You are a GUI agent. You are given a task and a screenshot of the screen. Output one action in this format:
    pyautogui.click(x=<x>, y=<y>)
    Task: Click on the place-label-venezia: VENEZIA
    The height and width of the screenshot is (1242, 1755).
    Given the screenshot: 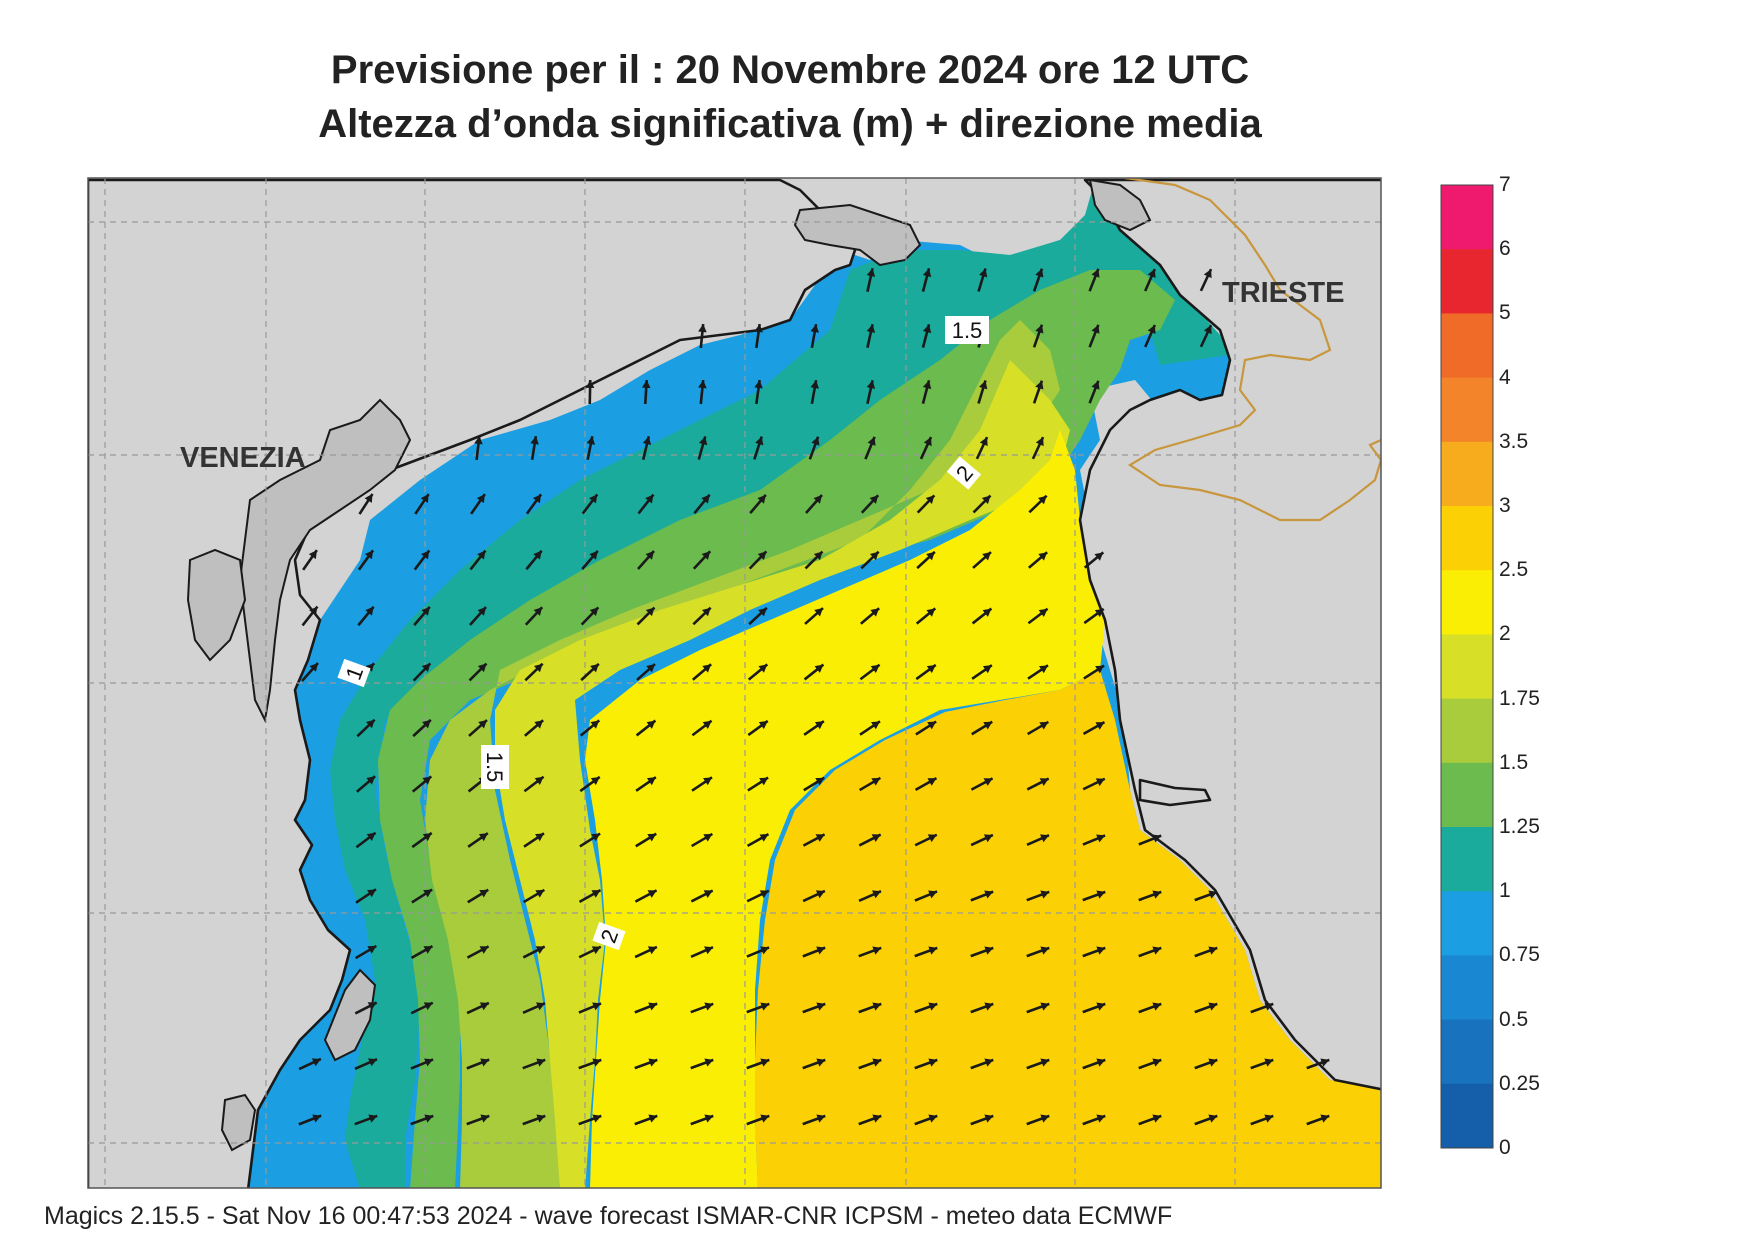 What is the action you would take?
    pyautogui.click(x=243, y=458)
    